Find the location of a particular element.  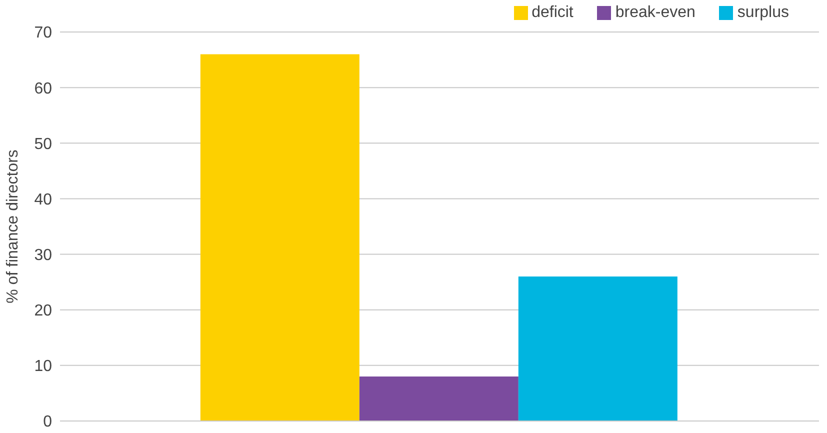

y-tick-label: 60 is located at coordinates (43, 89).